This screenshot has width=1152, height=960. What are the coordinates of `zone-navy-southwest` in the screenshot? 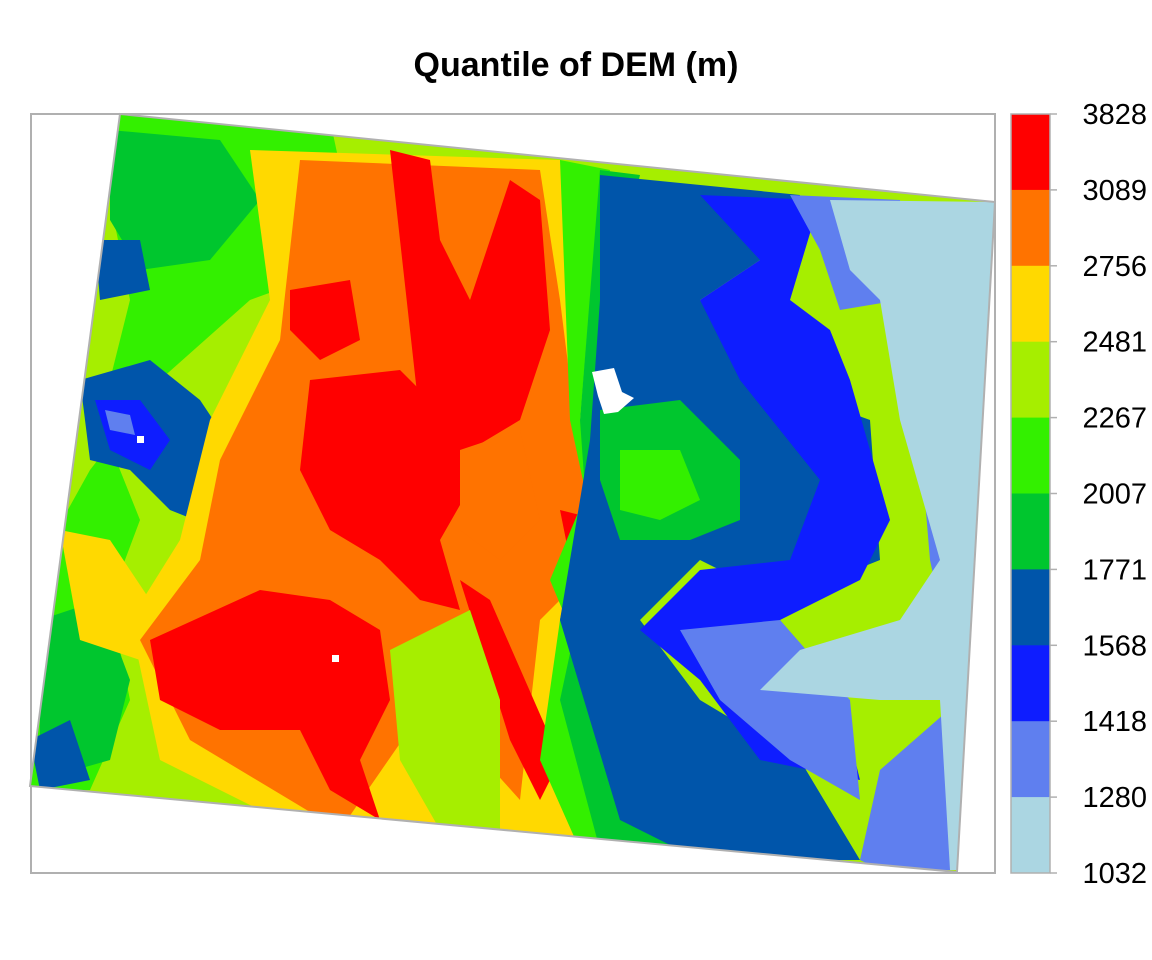 It's located at (60, 755).